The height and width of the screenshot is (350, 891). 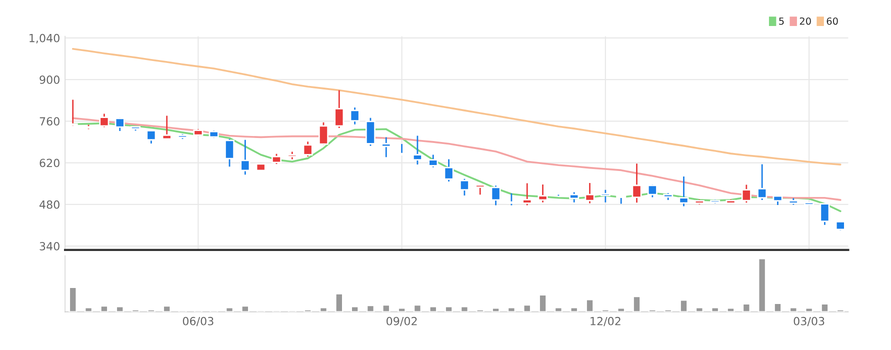 I want to click on y-tick-label: 760, so click(x=50, y=121).